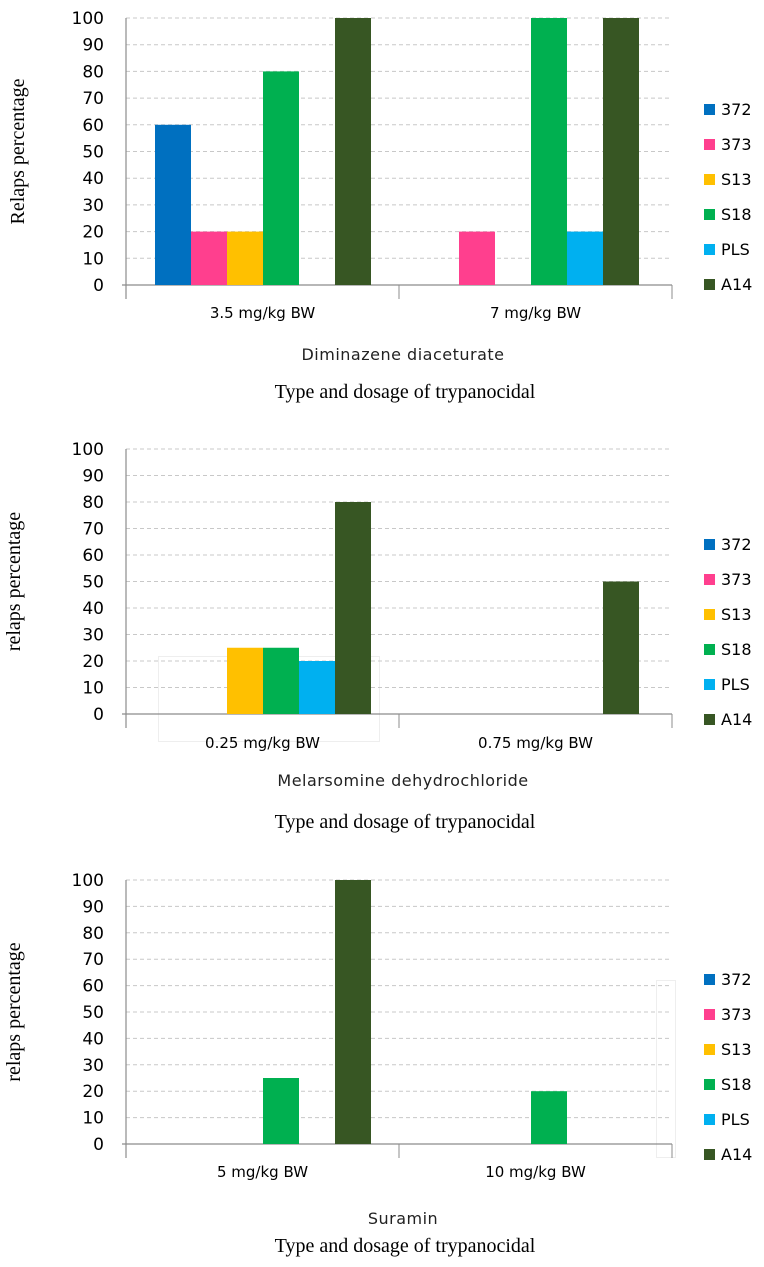  I want to click on group-label: Diminazene diaceturate, so click(402, 354).